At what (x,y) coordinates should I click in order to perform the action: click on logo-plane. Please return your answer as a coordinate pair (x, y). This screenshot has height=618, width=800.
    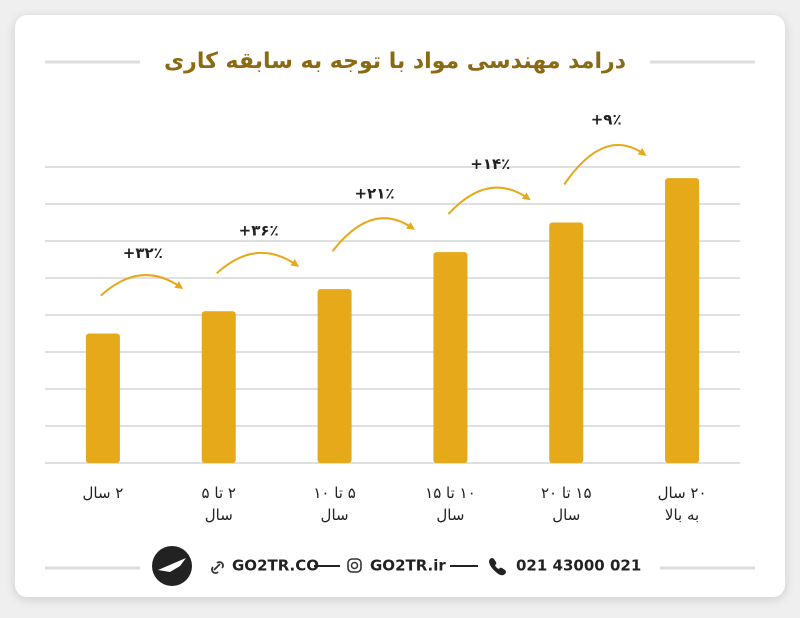
    Looking at the image, I should click on (172, 565).